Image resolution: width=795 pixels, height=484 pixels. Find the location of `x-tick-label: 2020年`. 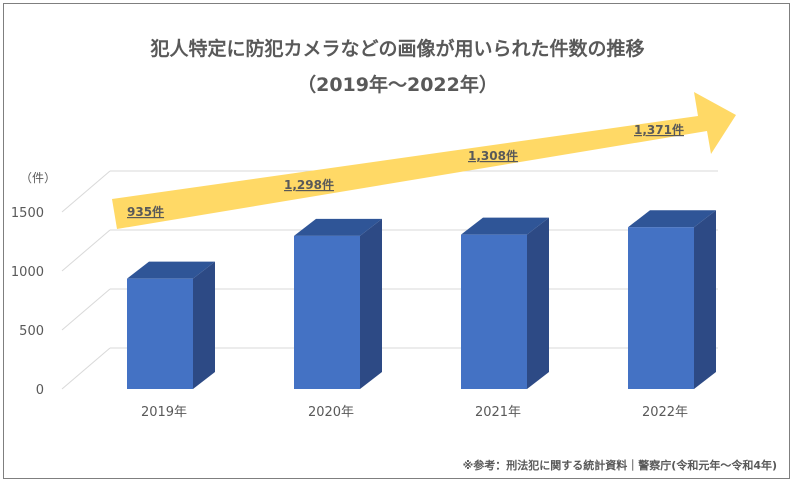

x-tick-label: 2020年 is located at coordinates (331, 412).